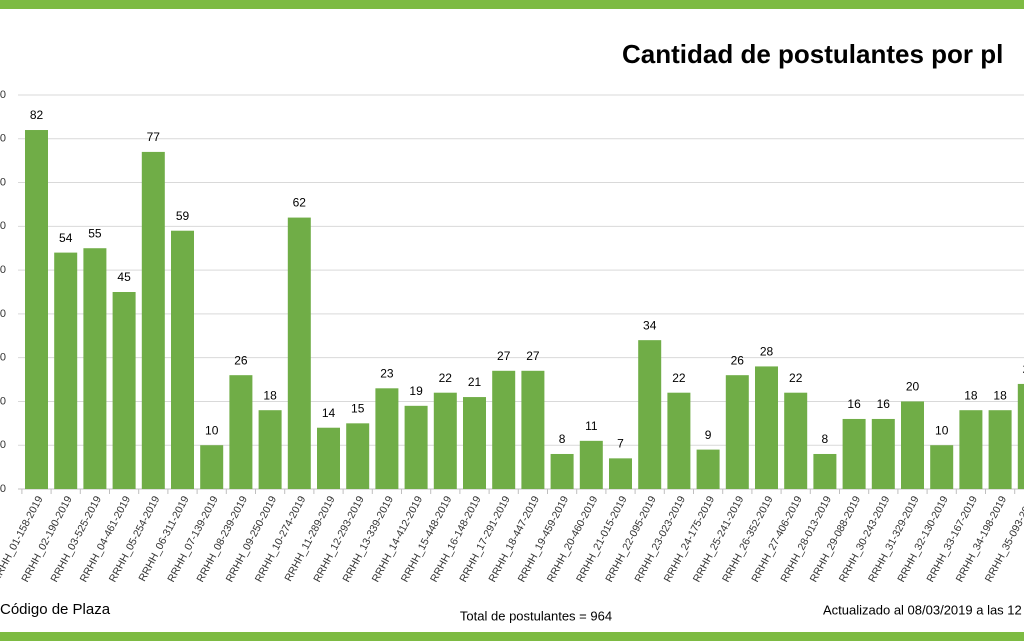 The height and width of the screenshot is (641, 1024). What do you see at coordinates (708, 435) in the screenshot?
I see `value-label: 9` at bounding box center [708, 435].